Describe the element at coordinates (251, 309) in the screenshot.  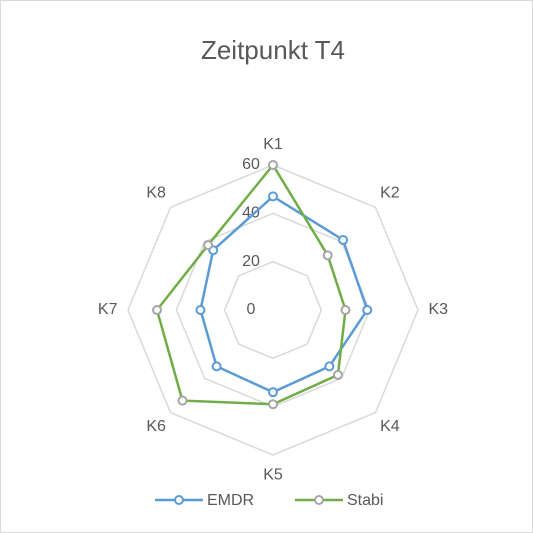
I see `r-tick-label: 0` at that location.